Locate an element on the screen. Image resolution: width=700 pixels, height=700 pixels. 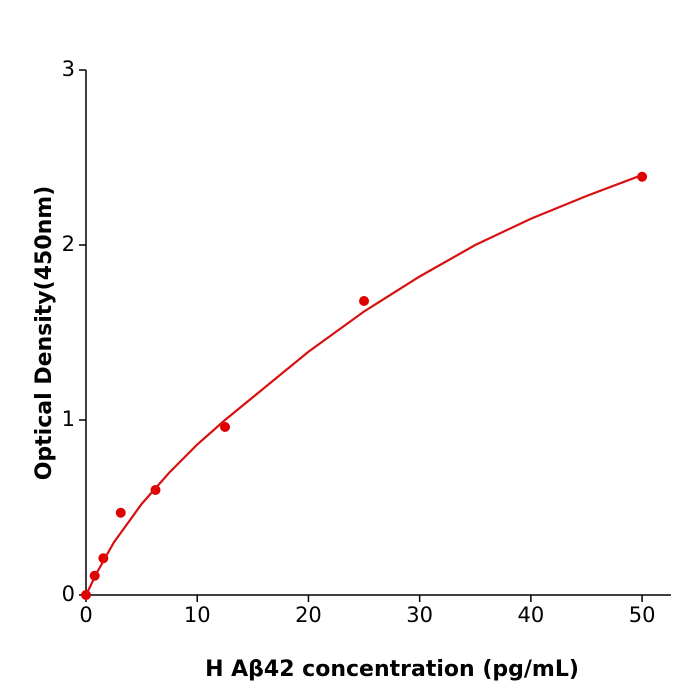
x-axis-label: H Aβ42 concentration (pg/mL) is located at coordinates (392, 669).